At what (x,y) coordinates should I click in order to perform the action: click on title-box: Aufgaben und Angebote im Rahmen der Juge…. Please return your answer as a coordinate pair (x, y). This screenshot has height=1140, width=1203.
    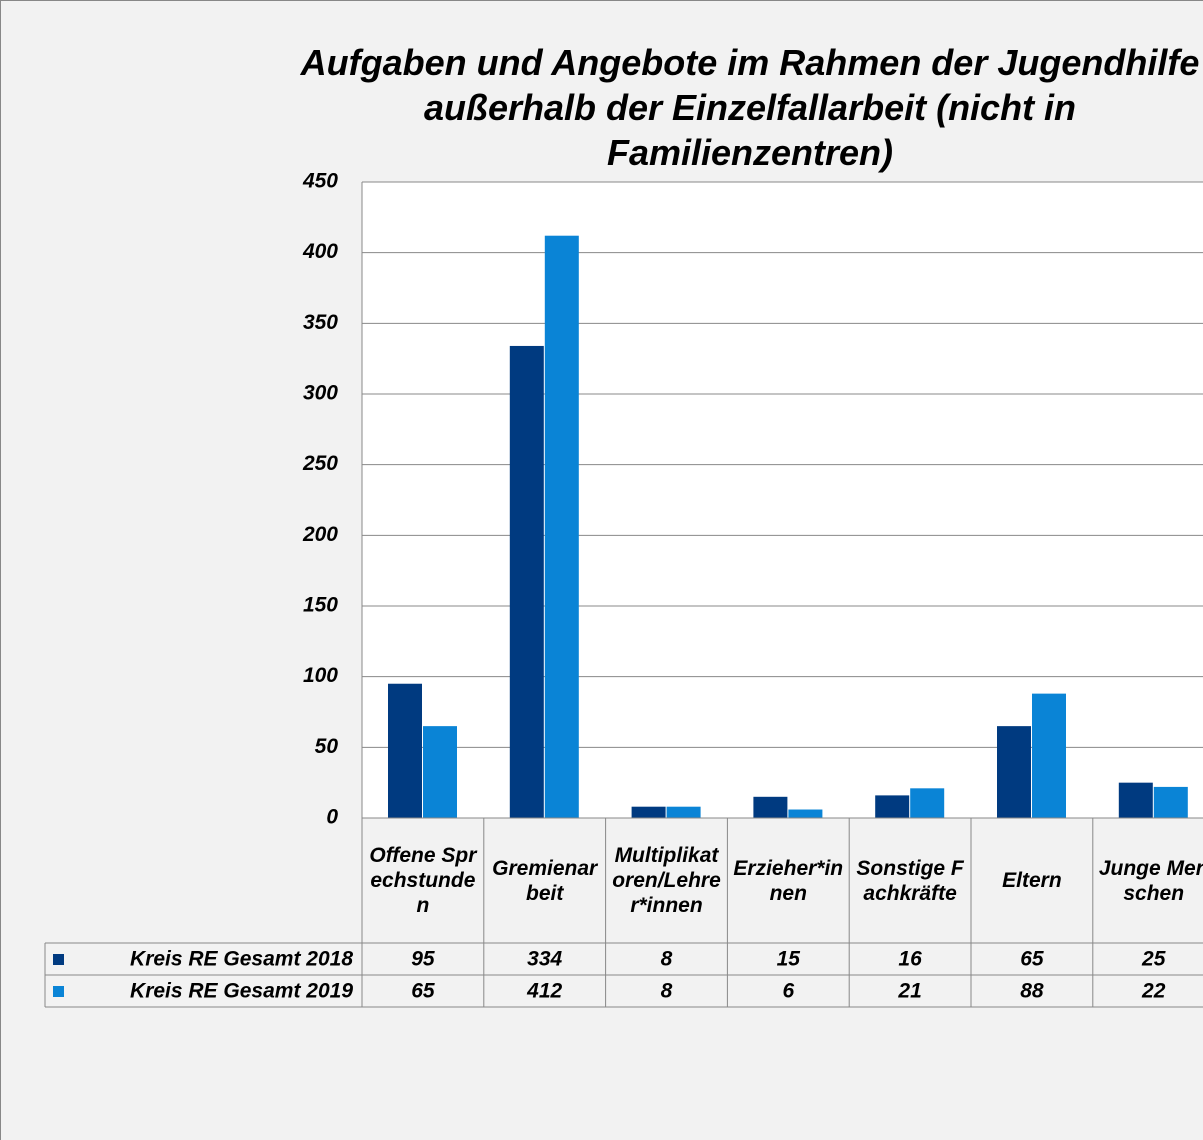
    Looking at the image, I should click on (750, 107).